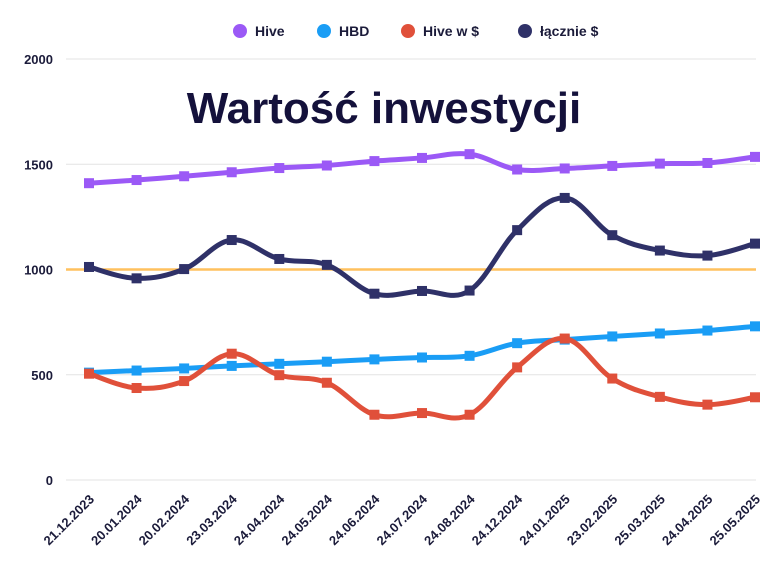 This screenshot has height=576, width=768. Describe the element at coordinates (42, 375) in the screenshot. I see `y-tick-label: 500` at that location.